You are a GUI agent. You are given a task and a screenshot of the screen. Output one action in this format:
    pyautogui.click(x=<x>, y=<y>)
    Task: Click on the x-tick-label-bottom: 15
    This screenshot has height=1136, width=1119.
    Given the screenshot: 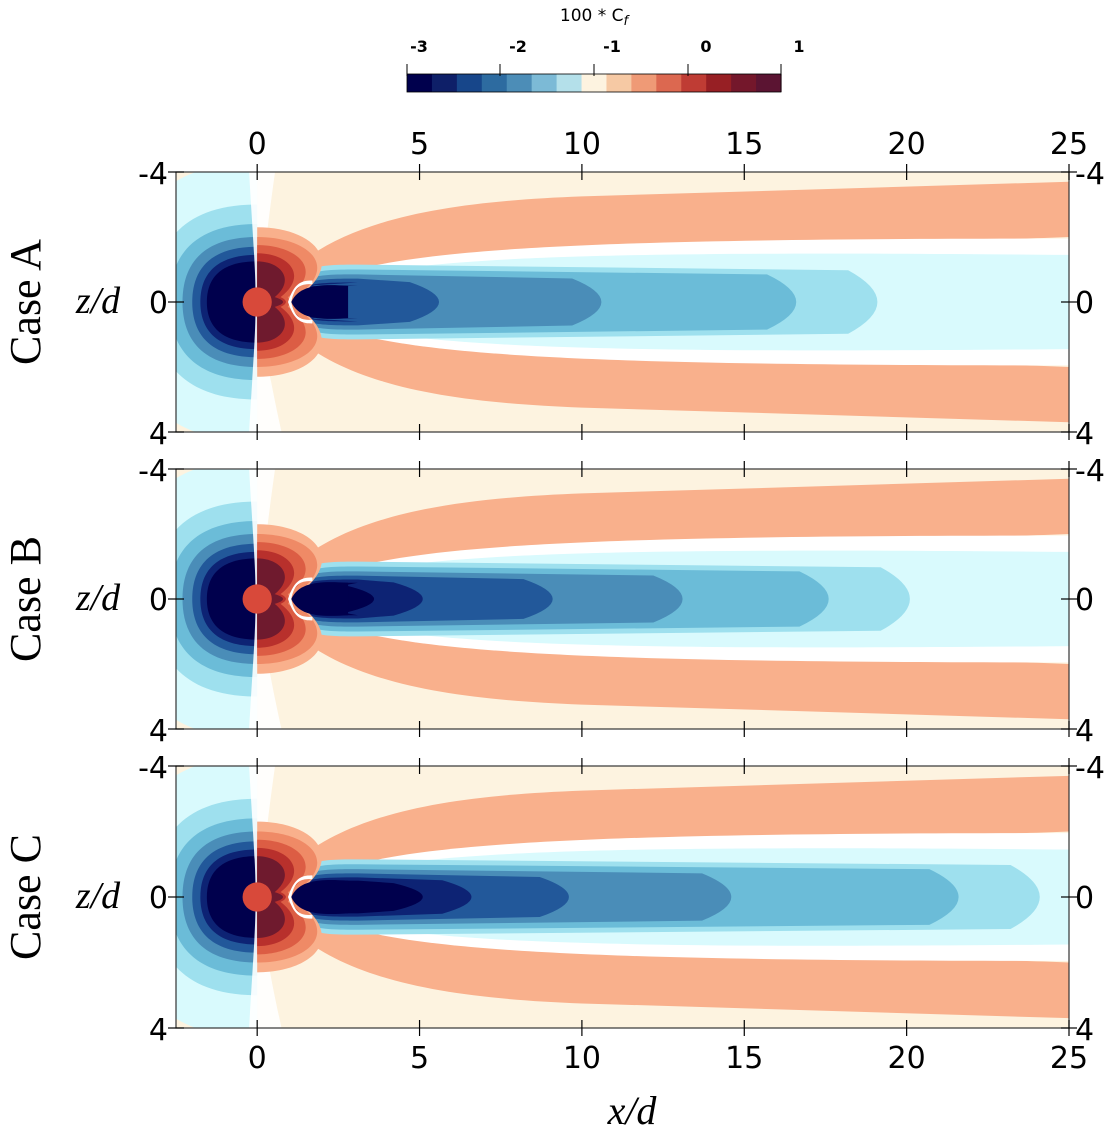 What is the action you would take?
    pyautogui.click(x=744, y=1058)
    